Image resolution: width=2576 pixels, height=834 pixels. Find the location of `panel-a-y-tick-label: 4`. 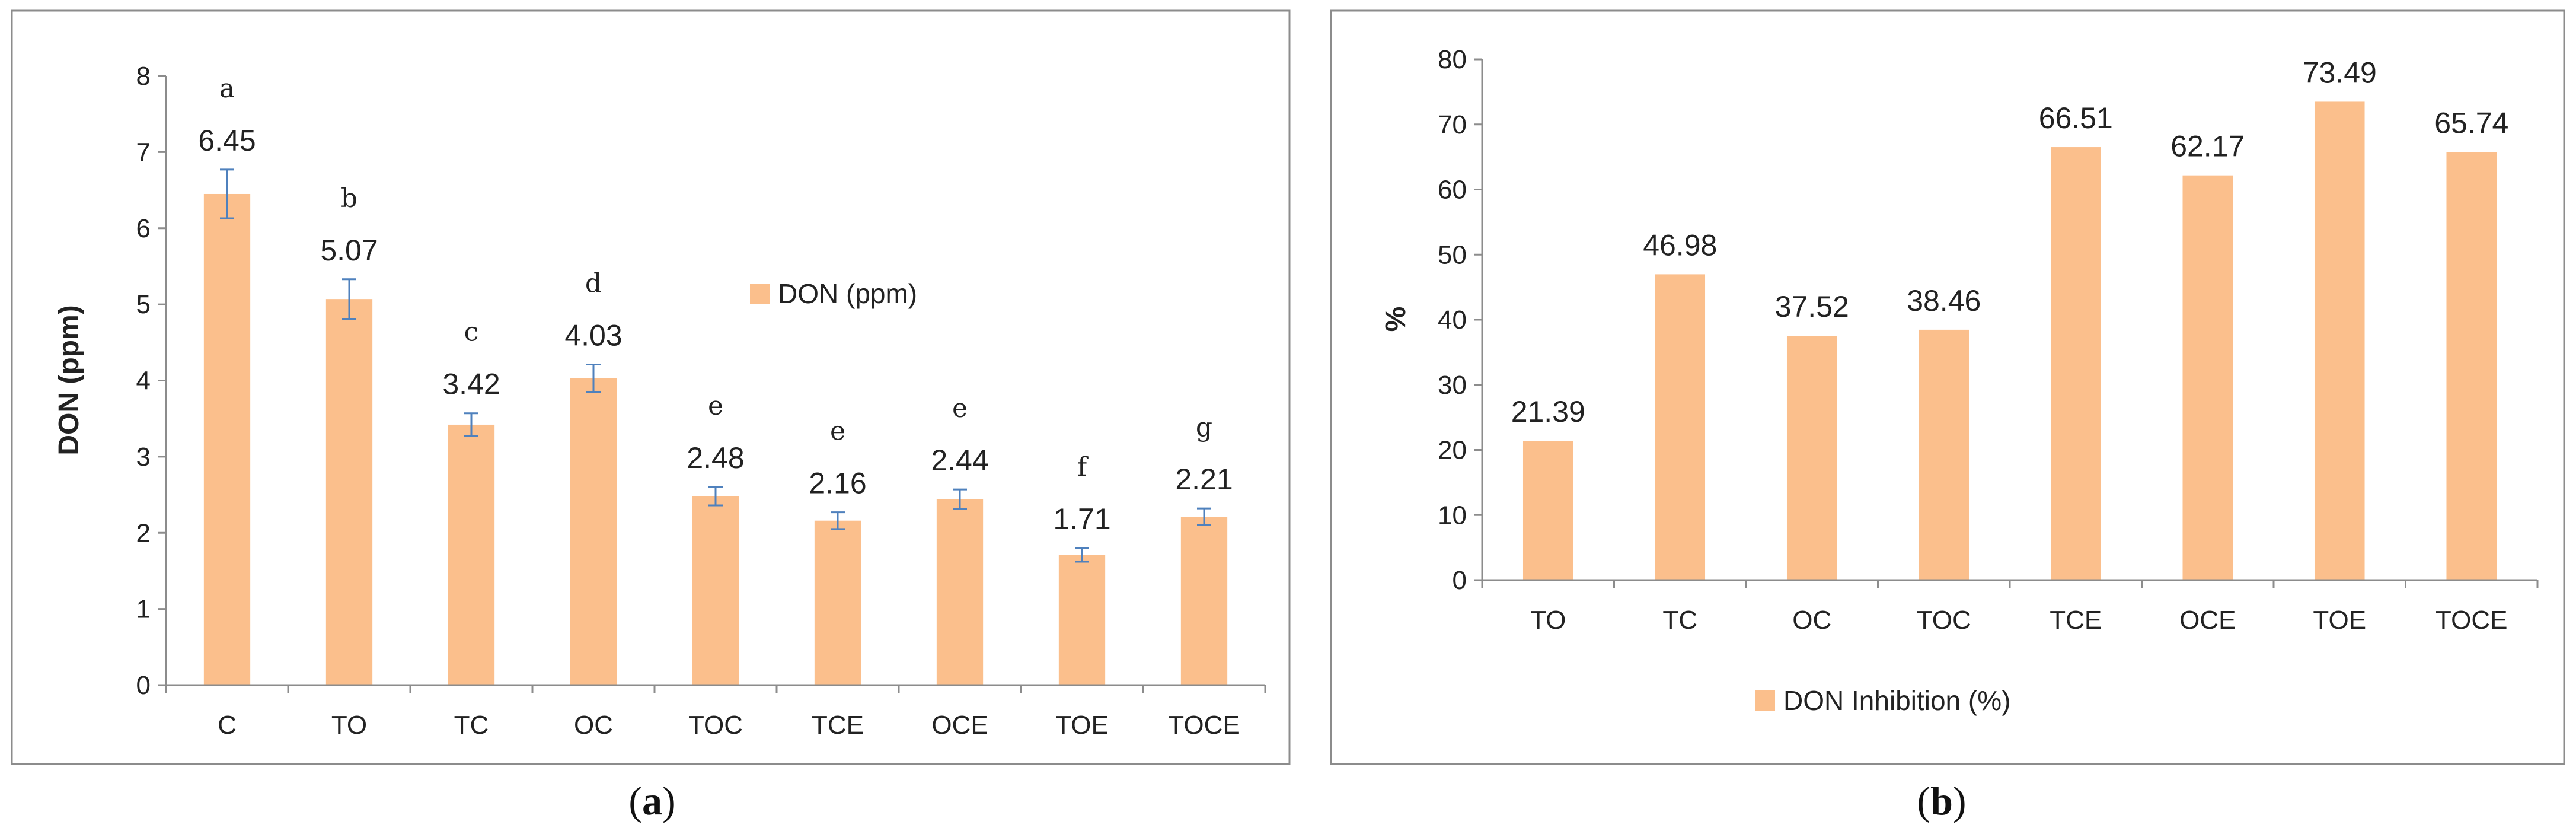

panel-a-y-tick-label: 4 is located at coordinates (143, 381).